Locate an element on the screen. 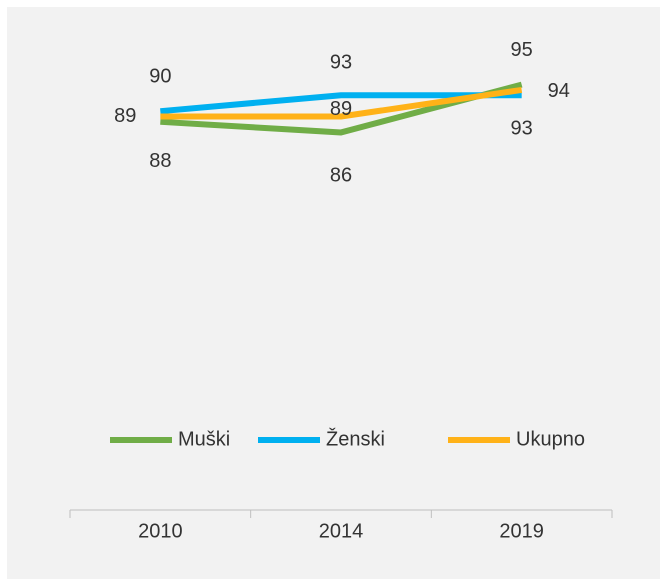  data-label: 88 is located at coordinates (160, 161).